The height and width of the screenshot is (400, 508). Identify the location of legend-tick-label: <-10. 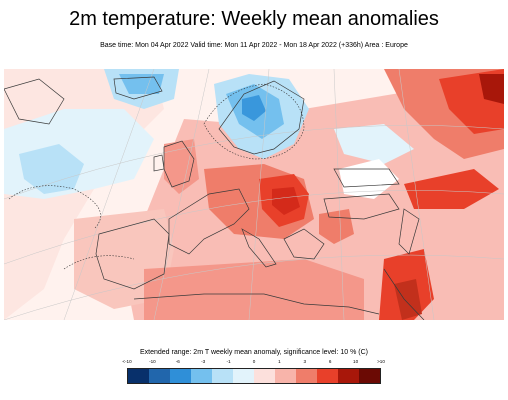
(127, 361).